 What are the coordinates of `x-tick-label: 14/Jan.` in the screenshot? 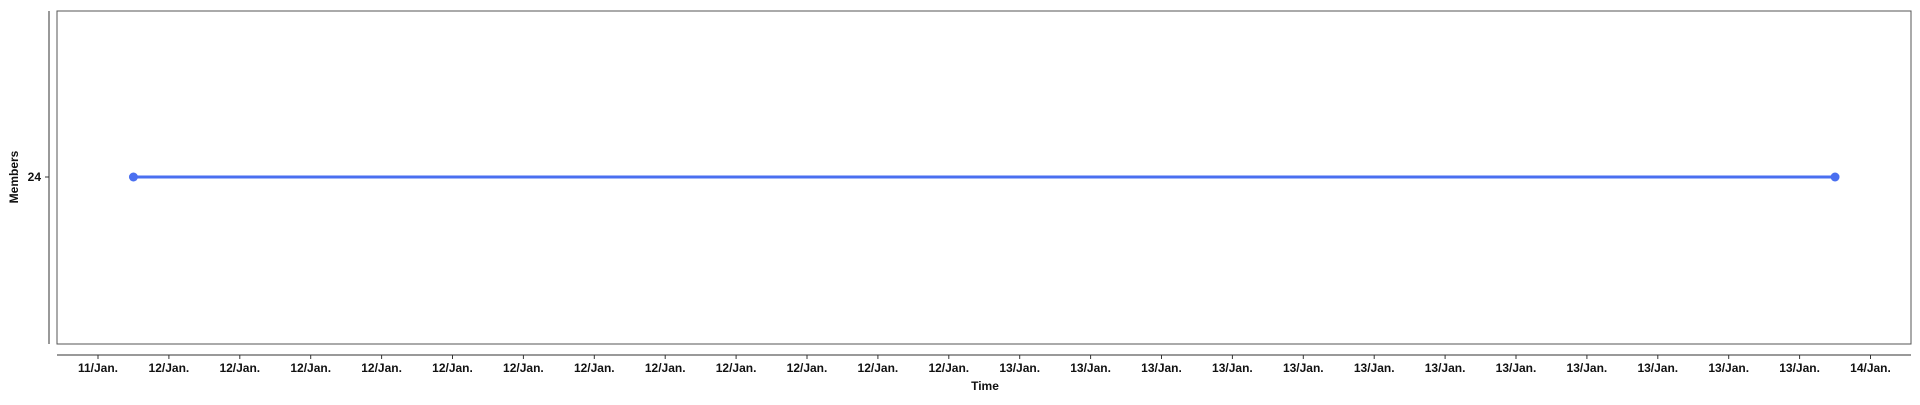 It's located at (1870, 368).